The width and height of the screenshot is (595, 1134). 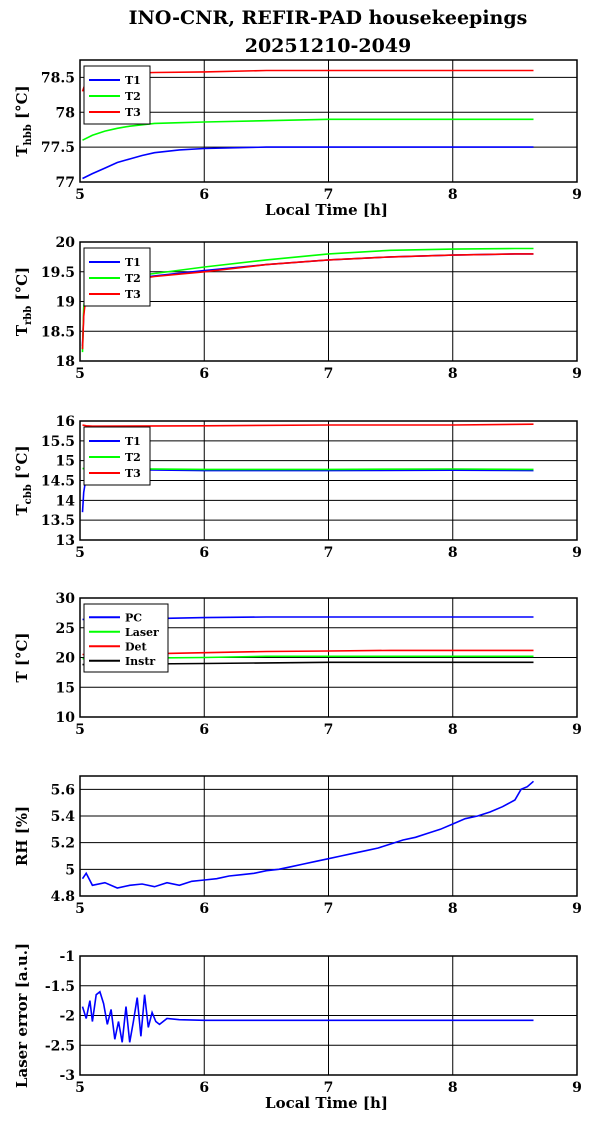 What do you see at coordinates (63, 790) in the screenshot?
I see `y-tick-label: 5.6` at bounding box center [63, 790].